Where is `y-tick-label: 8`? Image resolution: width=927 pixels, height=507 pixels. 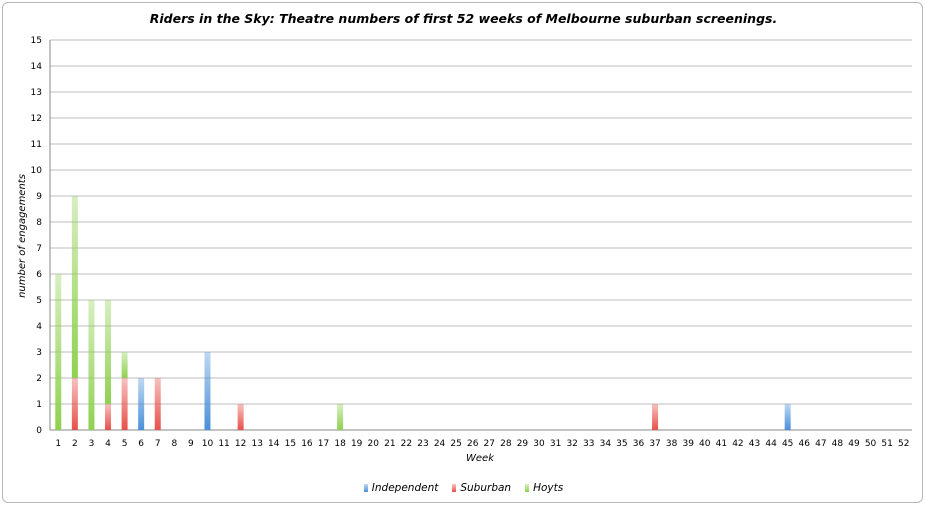
y-tick-label: 8 is located at coordinates (39, 223).